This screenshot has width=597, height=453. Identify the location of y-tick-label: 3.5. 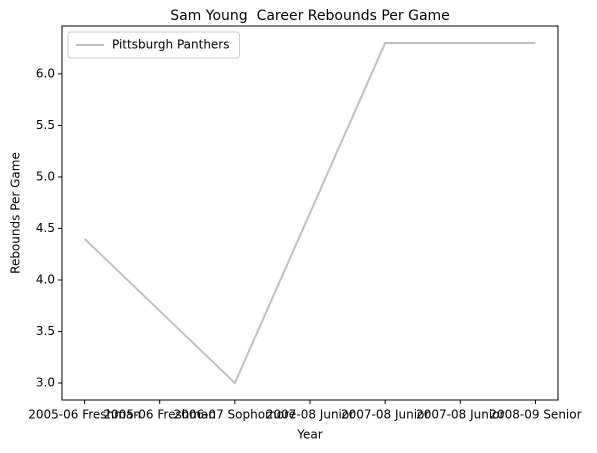
(45, 331).